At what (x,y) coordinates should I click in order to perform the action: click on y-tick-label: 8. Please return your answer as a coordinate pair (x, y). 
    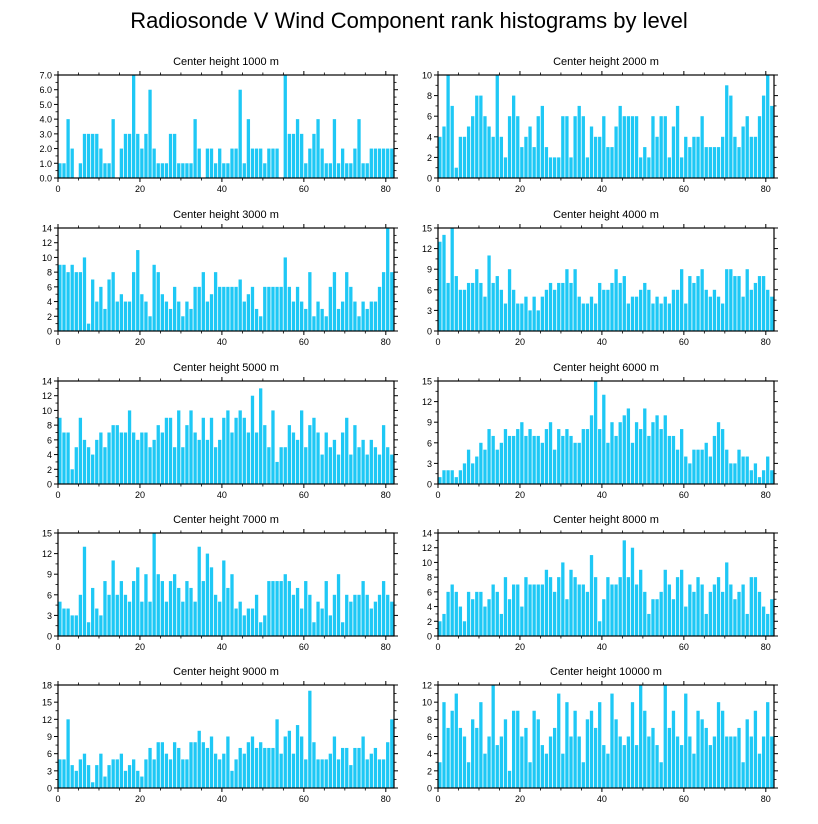
    Looking at the image, I should click on (429, 96).